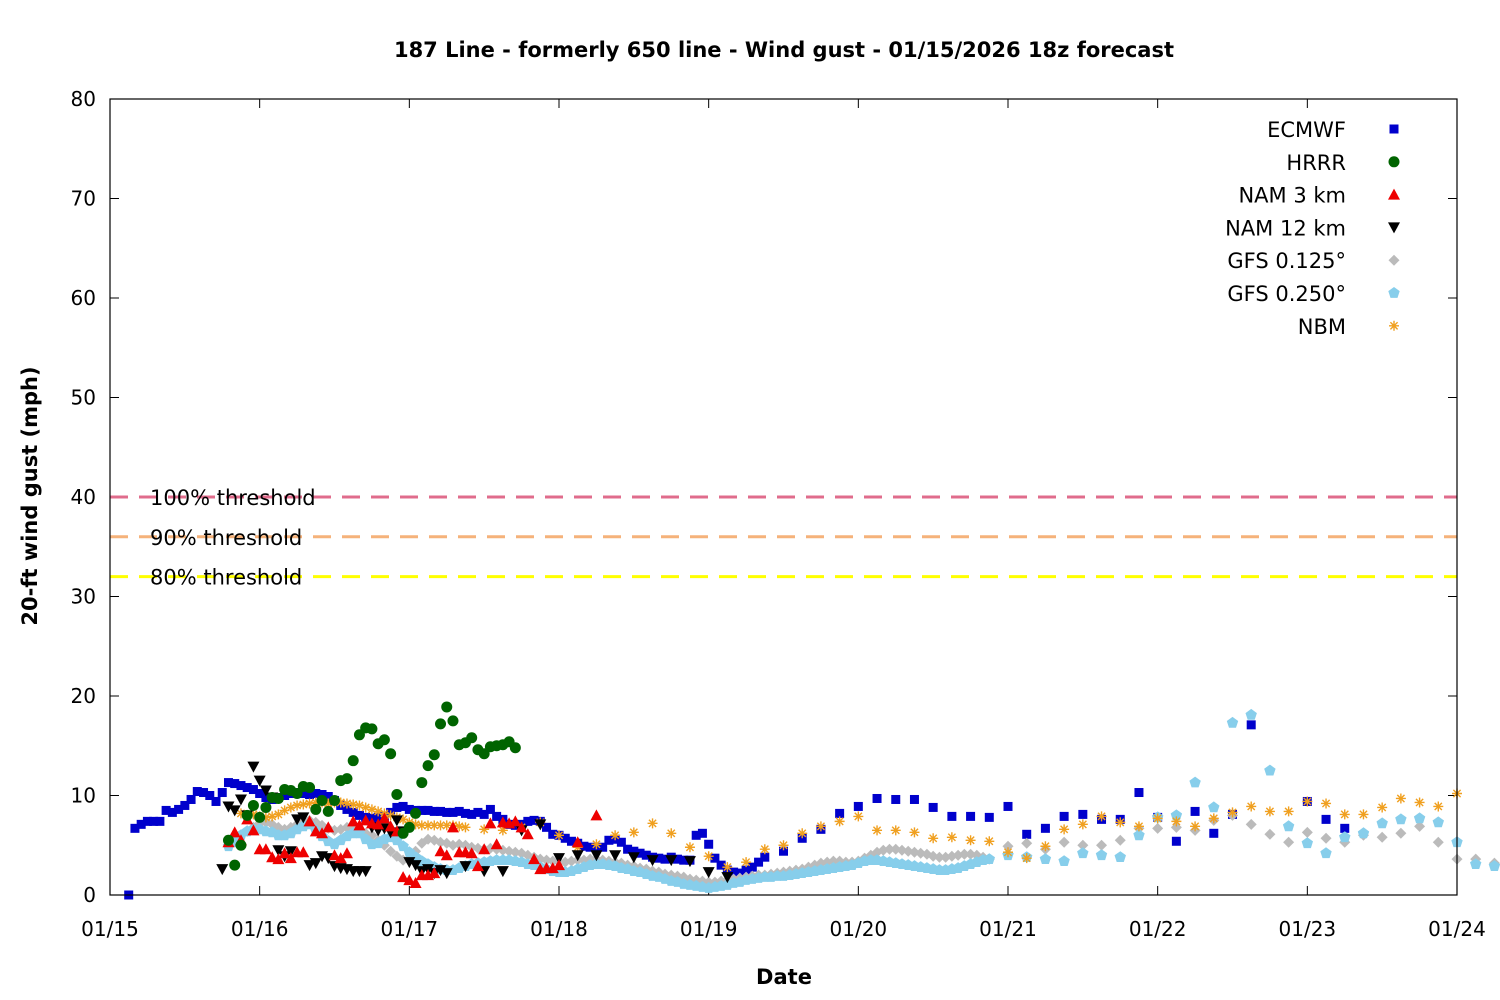  Describe the element at coordinates (559, 929) in the screenshot. I see `x-tick-label: 01/18` at that location.